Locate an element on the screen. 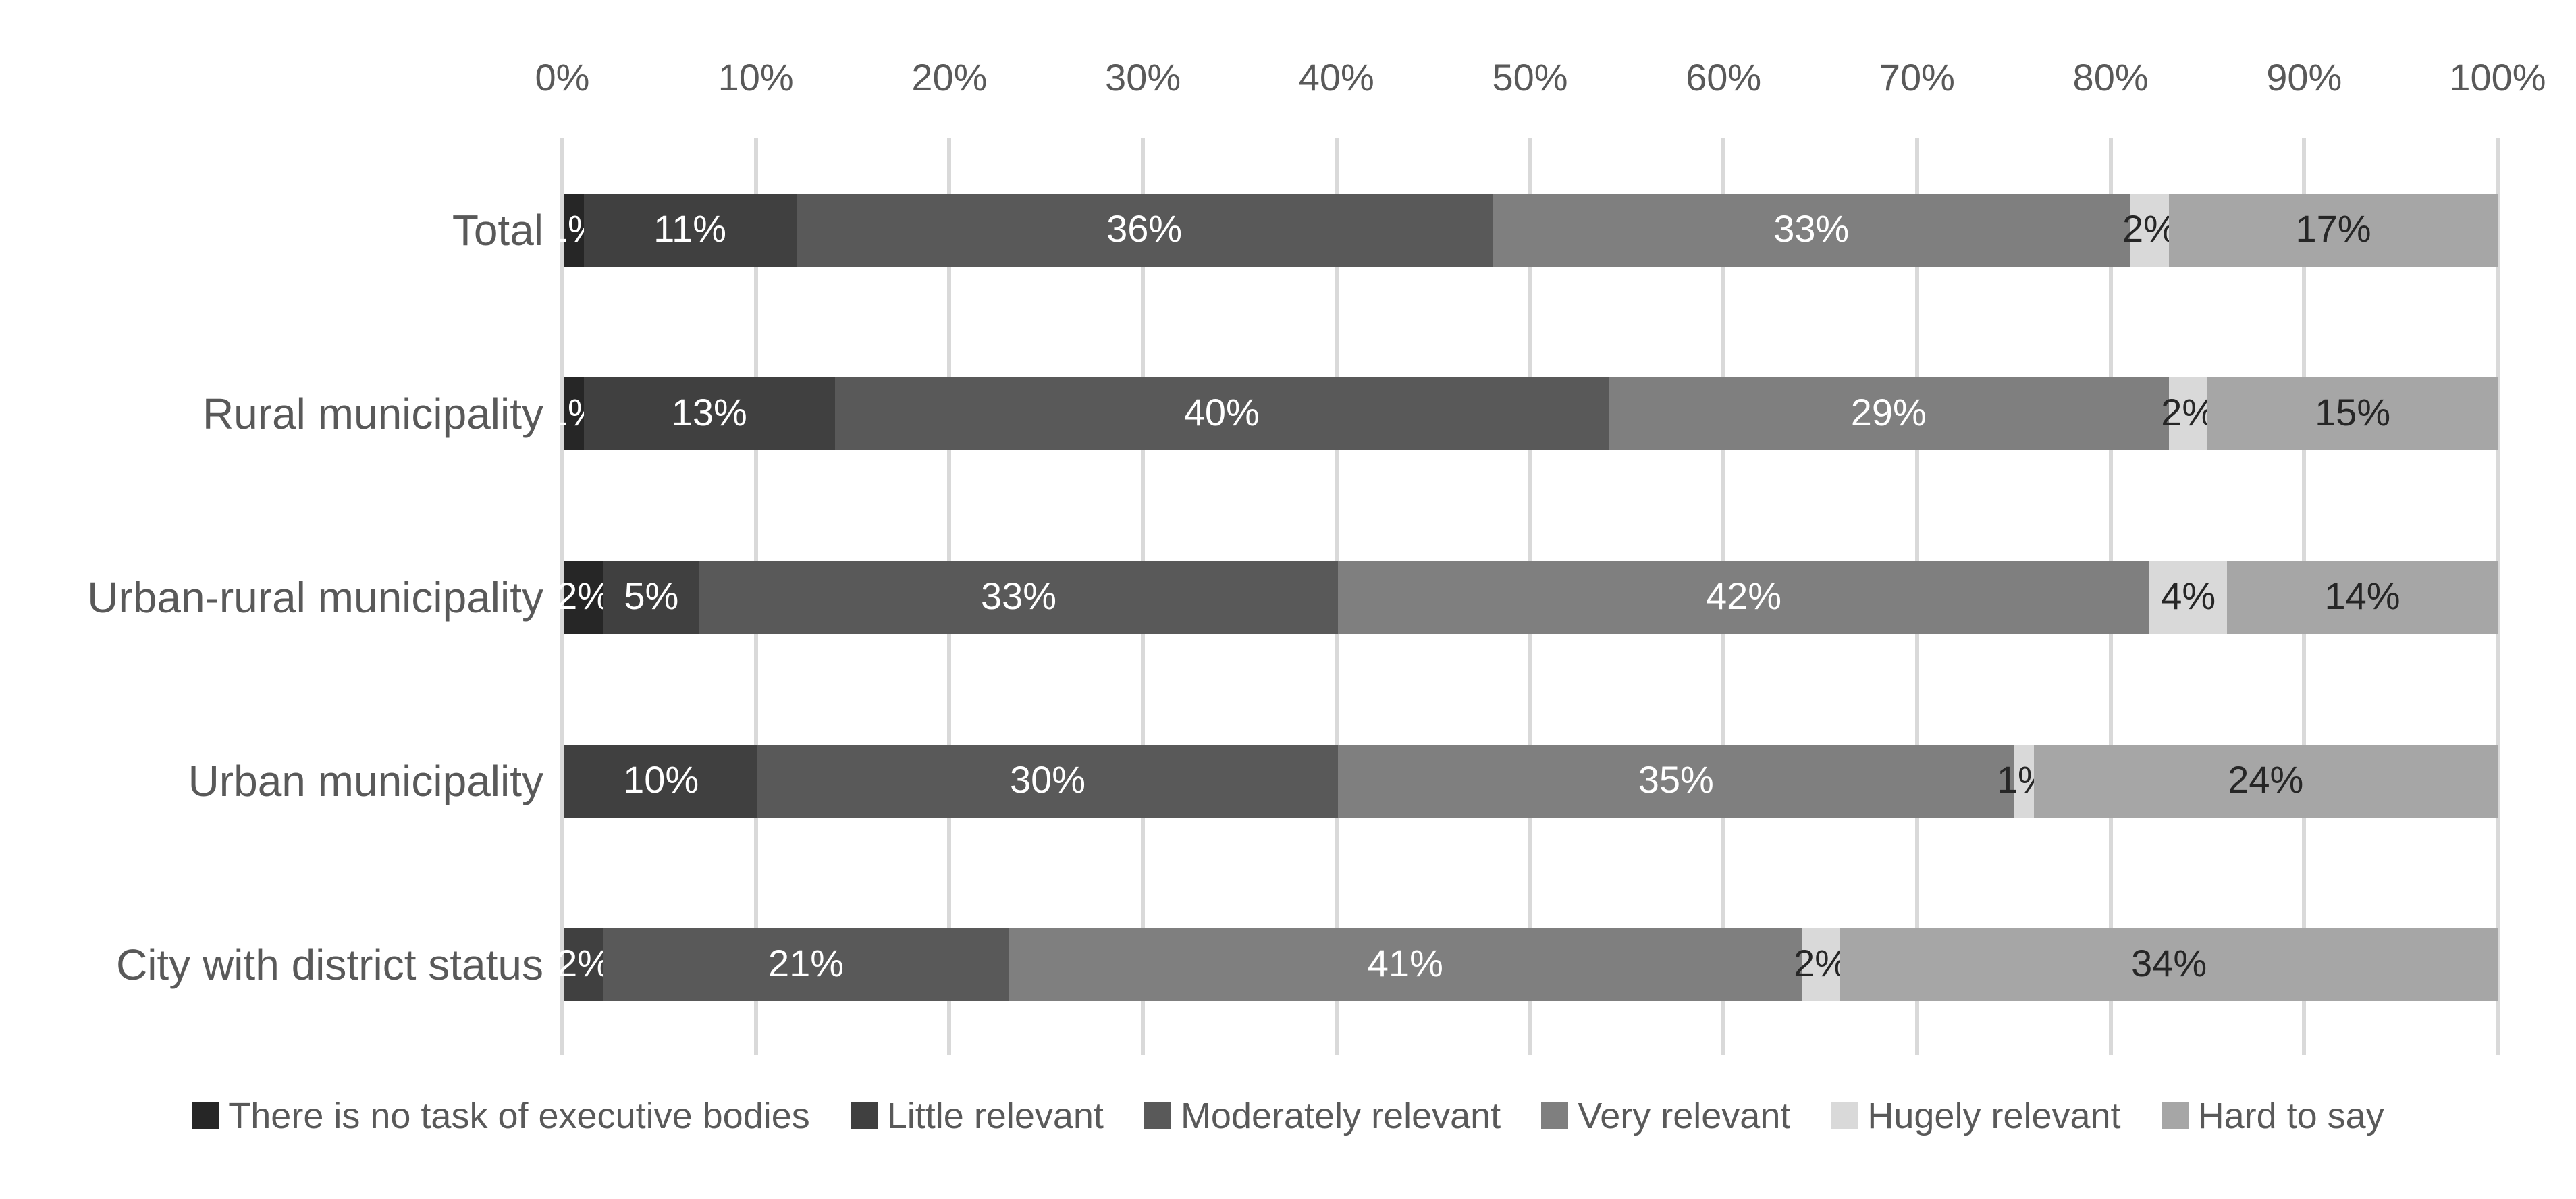 This screenshot has height=1199, width=2576. data-label: 5% is located at coordinates (651, 595).